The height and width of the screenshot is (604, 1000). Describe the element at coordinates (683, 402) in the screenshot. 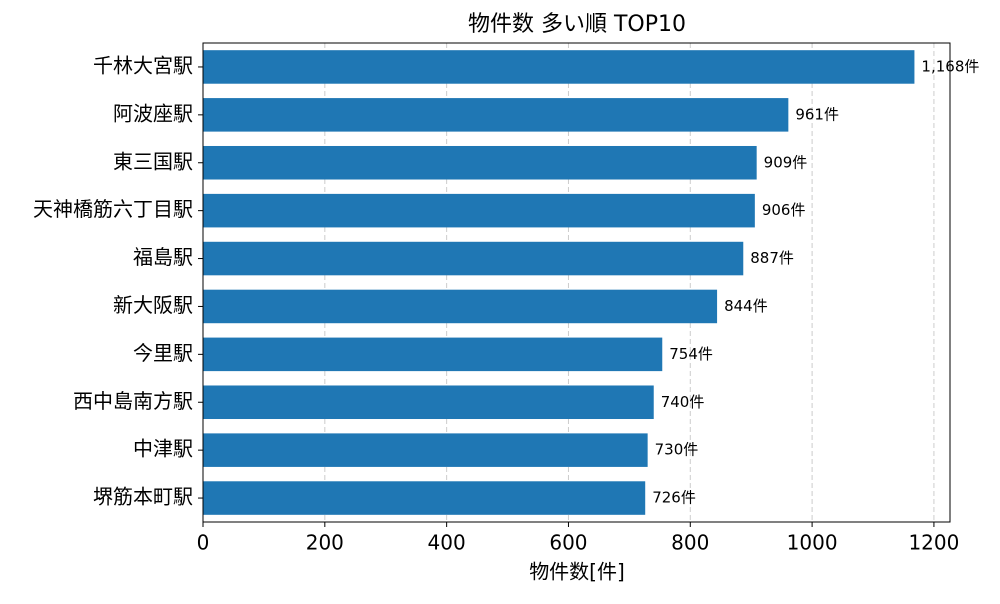

I see `value-label: 740件` at that location.